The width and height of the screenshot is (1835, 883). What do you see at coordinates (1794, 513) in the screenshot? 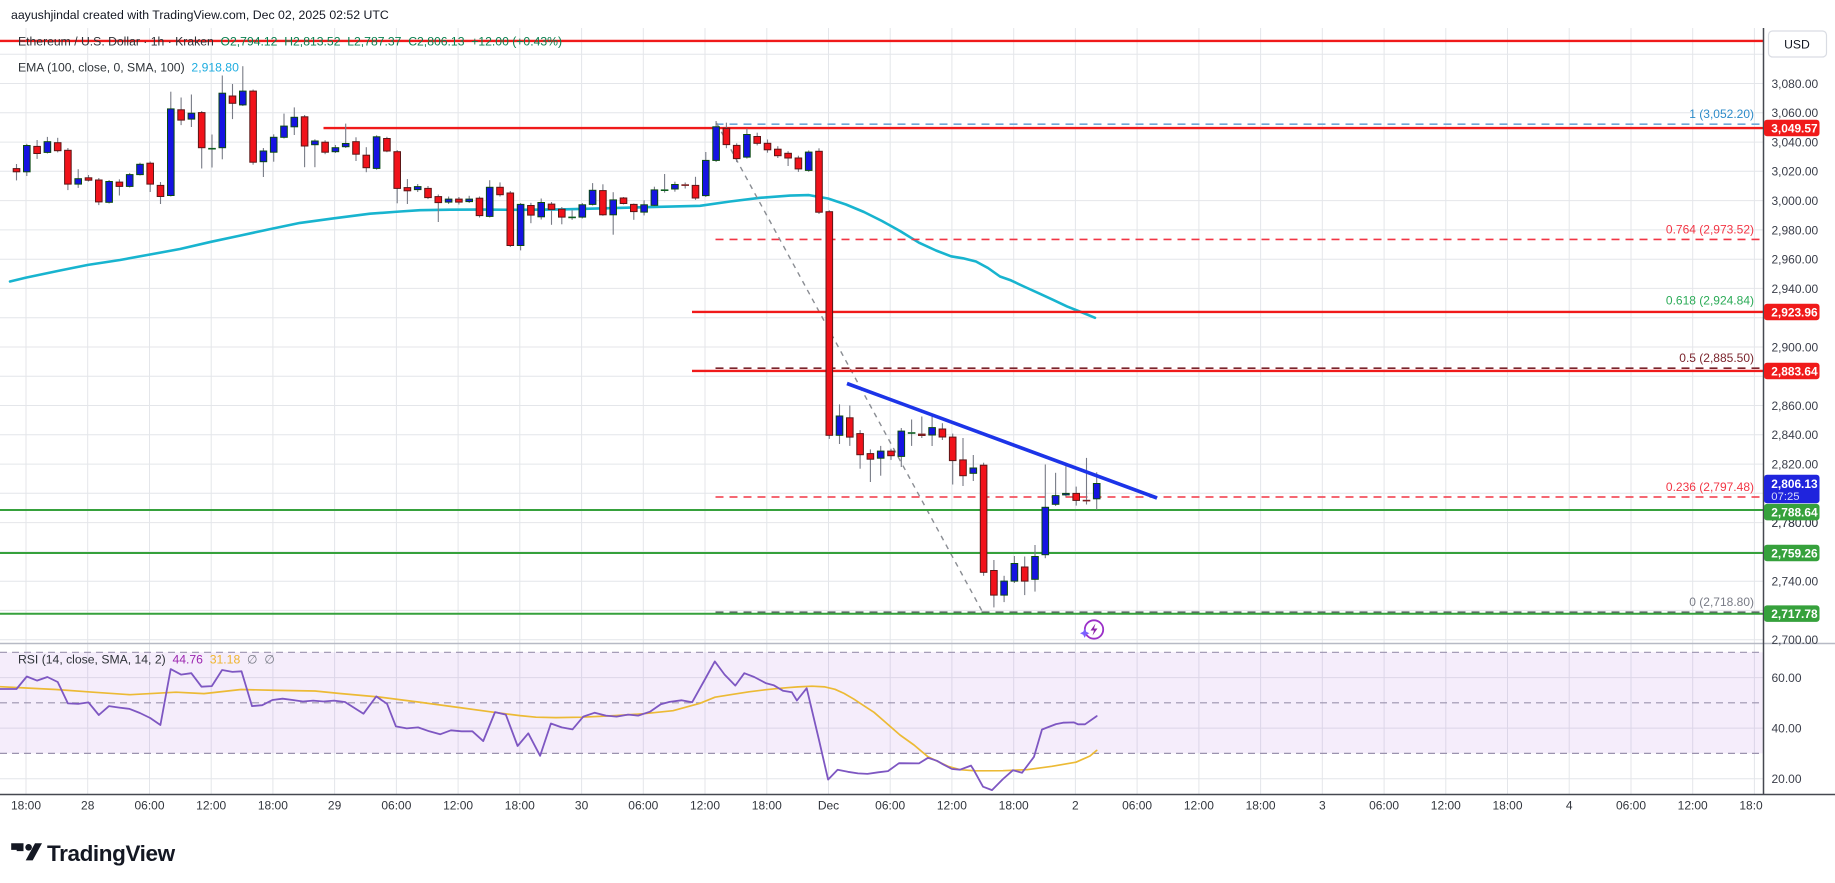
I see `svg-text: 2,788.64` at bounding box center [1794, 513].